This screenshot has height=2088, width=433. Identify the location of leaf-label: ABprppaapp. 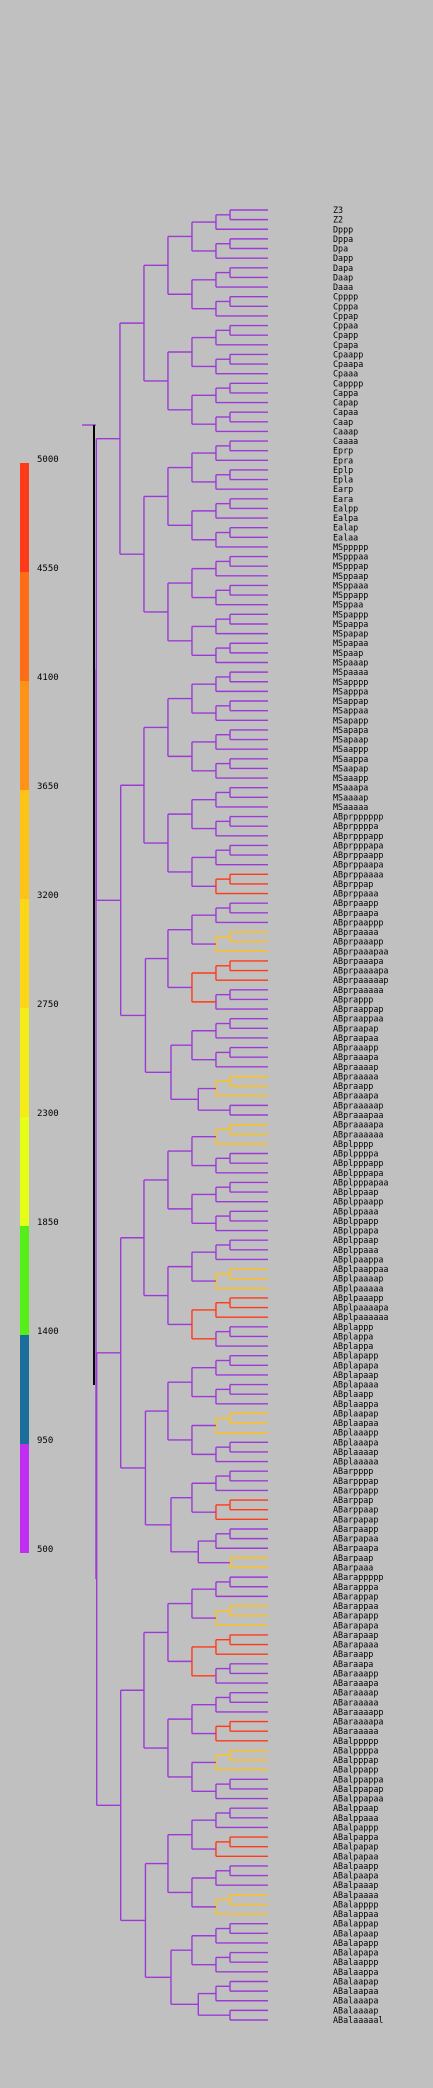
(358, 855).